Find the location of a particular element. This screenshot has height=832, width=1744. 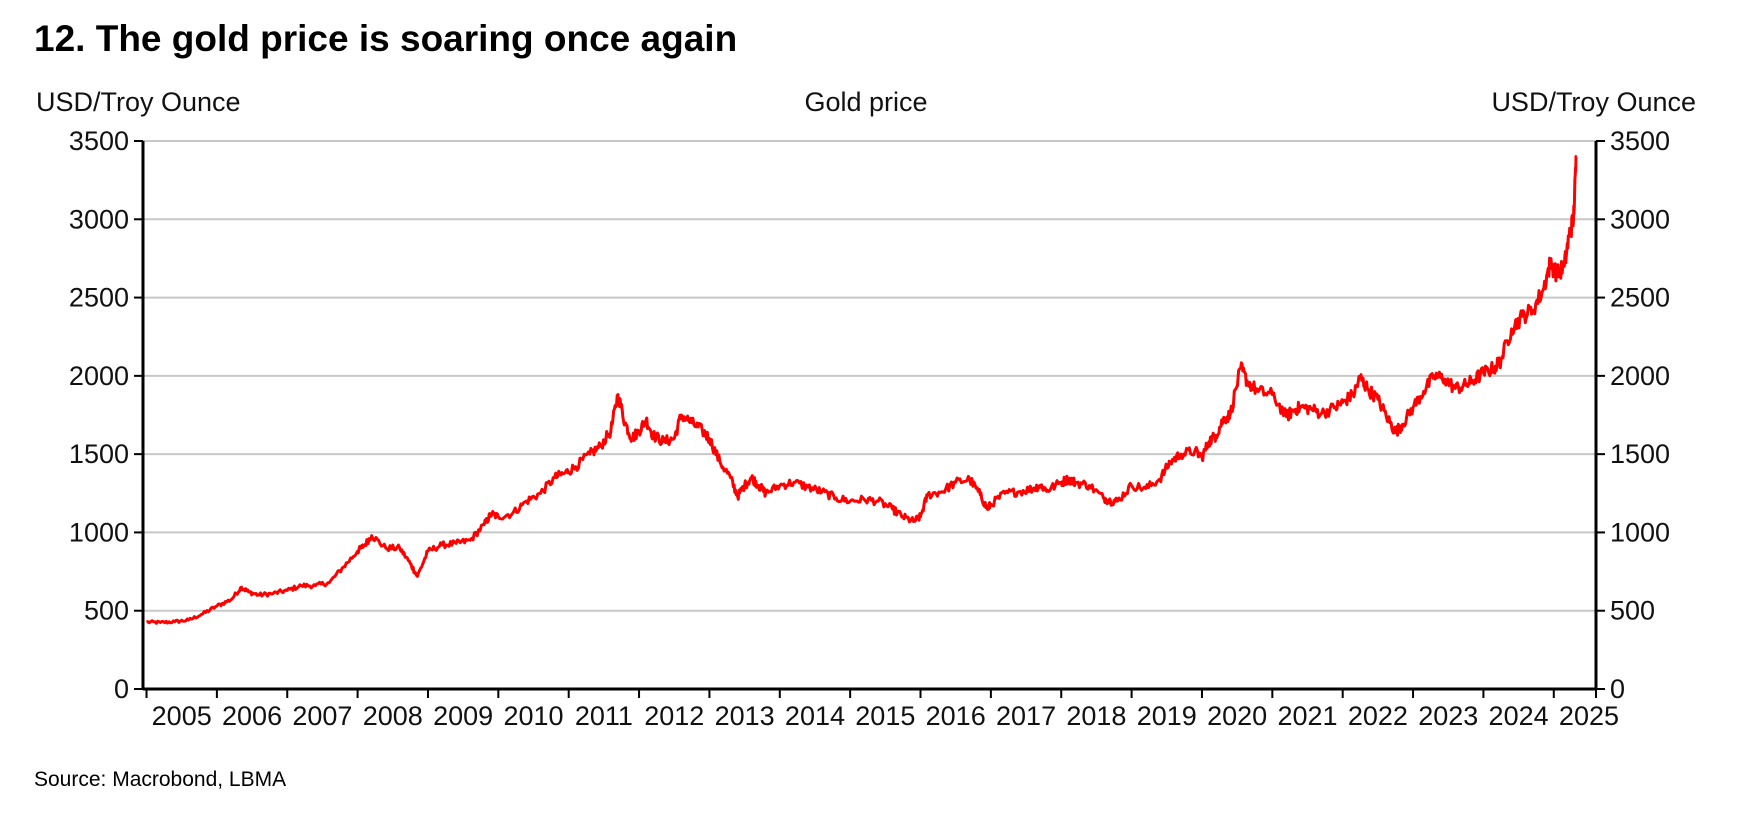

y-tick-label-left: 1000 is located at coordinates (99, 532).